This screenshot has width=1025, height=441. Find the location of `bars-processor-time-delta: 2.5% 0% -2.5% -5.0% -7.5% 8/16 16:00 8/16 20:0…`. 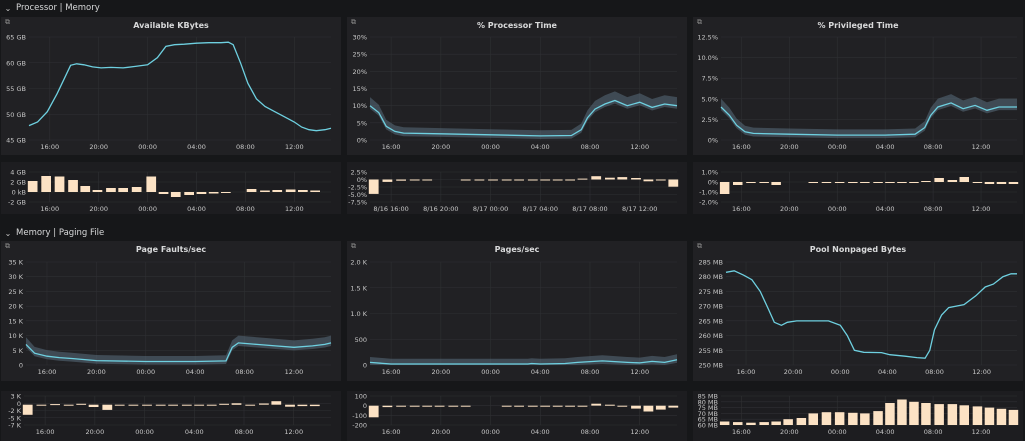

bars-processor-time-delta: 2.5% 0% -2.5% -5.0% -7.5% 8/16 16:00 8/16 20:0… is located at coordinates (517, 188).